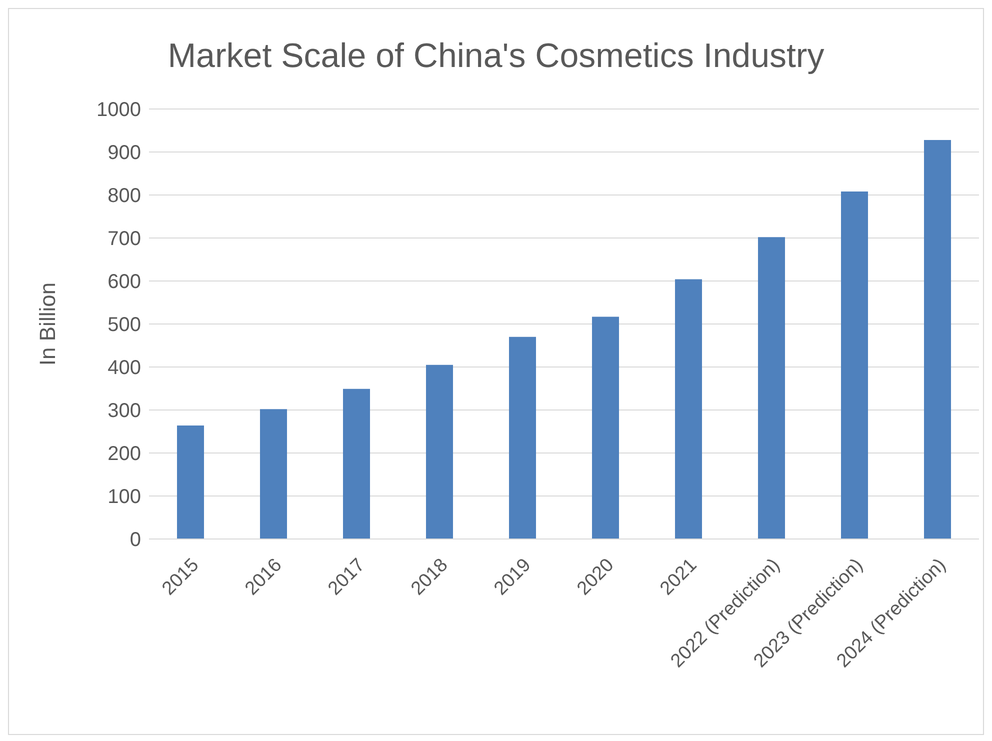 Image resolution: width=992 pixels, height=741 pixels. What do you see at coordinates (124, 239) in the screenshot?
I see `y-tick-label: 700` at bounding box center [124, 239].